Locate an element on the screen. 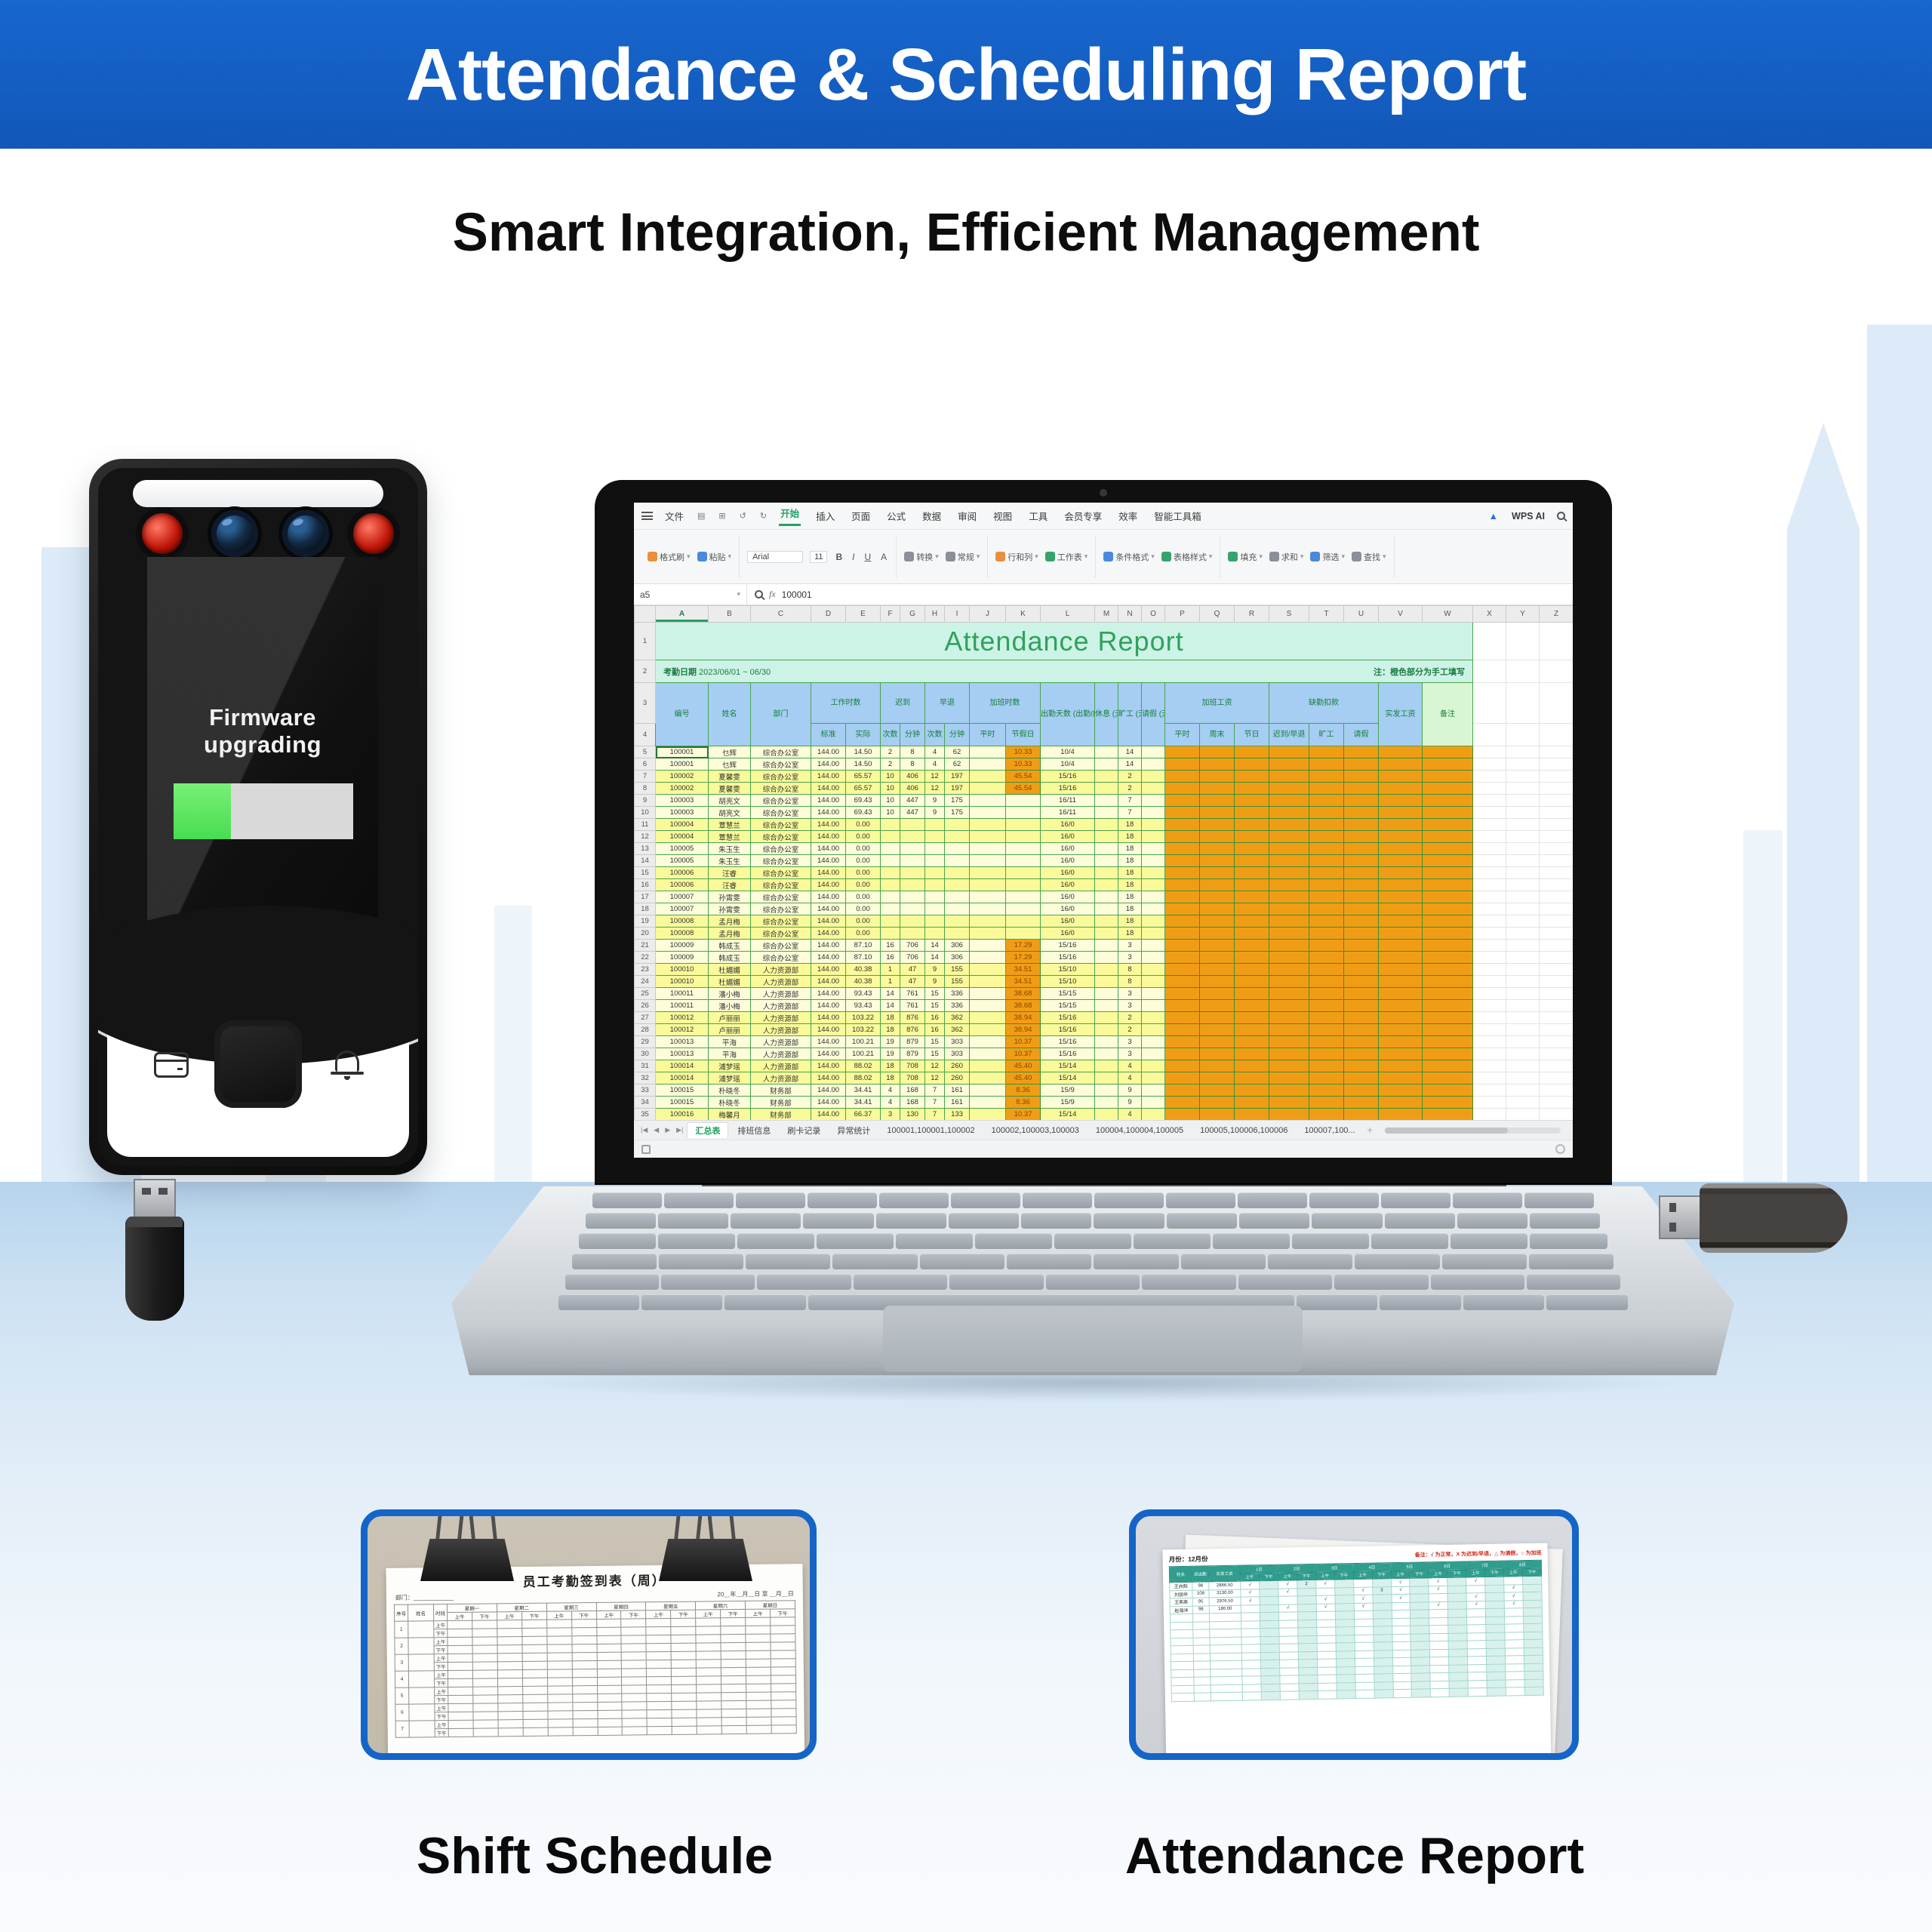 The image size is (1932, 1932). cell: 财务部 is located at coordinates (780, 1102).